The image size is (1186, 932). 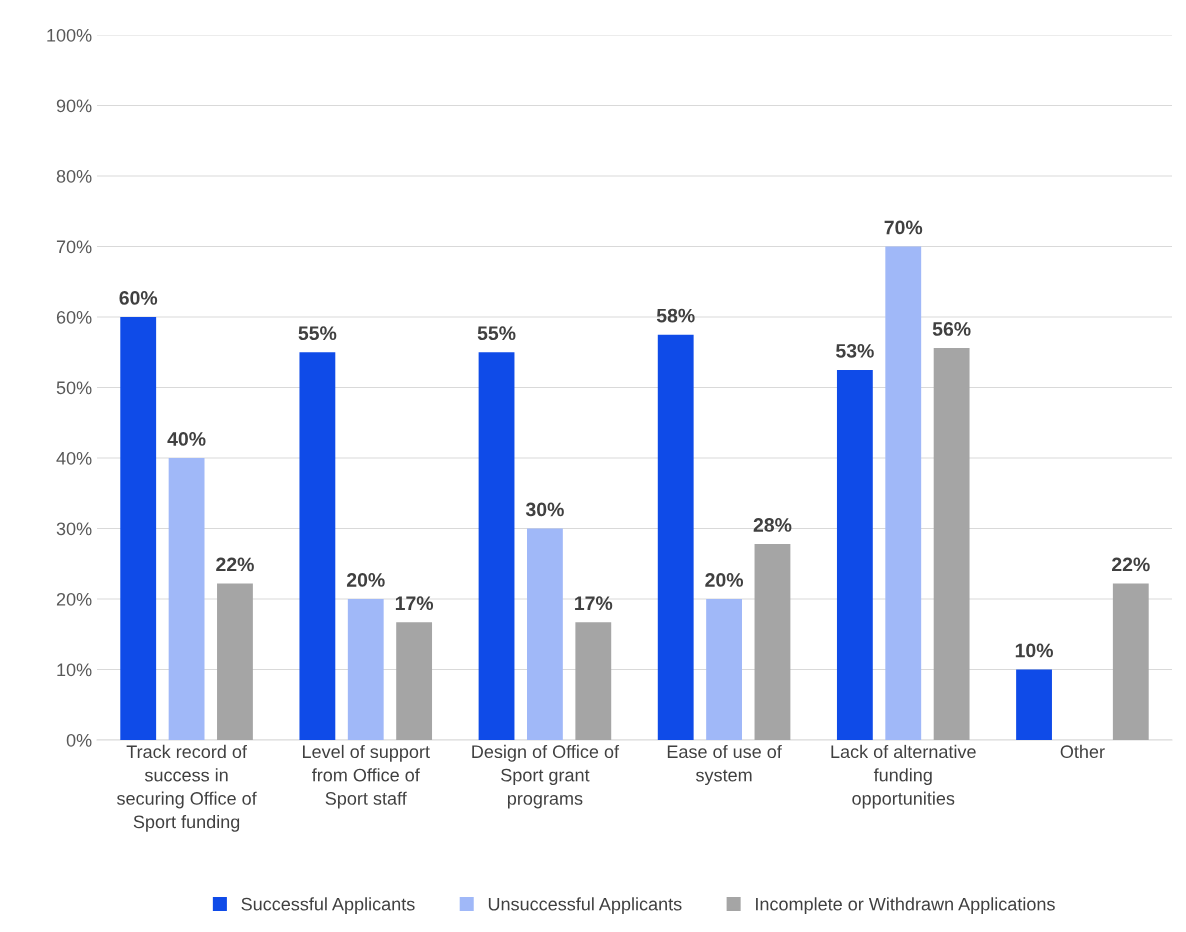 I want to click on x-tick-label: Ease of use of system, so click(x=724, y=765).